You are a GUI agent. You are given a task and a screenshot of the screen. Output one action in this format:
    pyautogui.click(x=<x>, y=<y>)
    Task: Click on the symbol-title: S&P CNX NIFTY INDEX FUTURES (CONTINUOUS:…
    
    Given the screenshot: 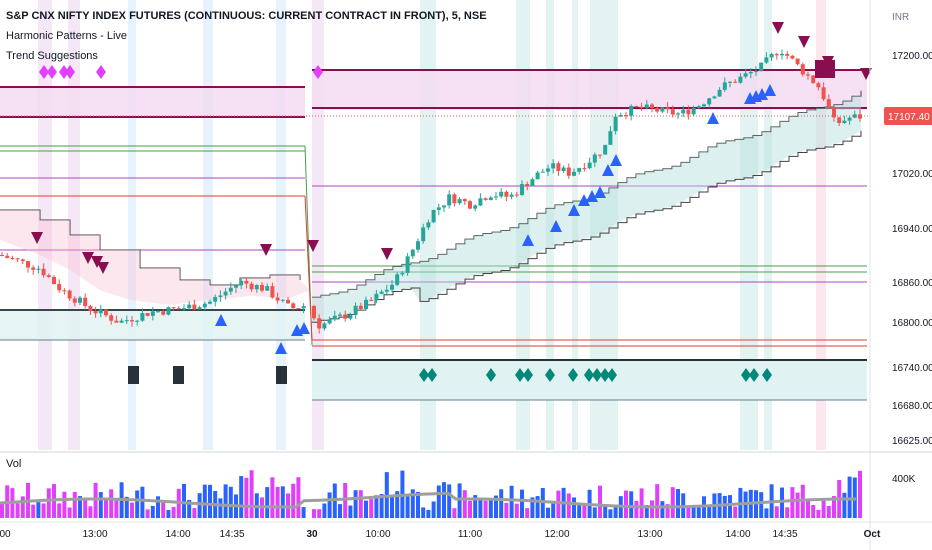 What is the action you would take?
    pyautogui.click(x=246, y=16)
    